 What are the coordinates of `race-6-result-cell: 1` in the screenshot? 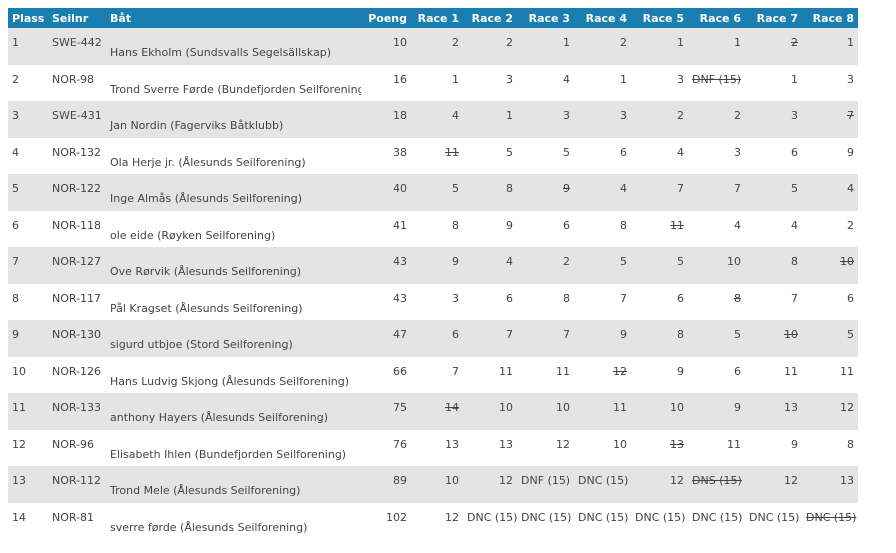 It's located at (716, 46).